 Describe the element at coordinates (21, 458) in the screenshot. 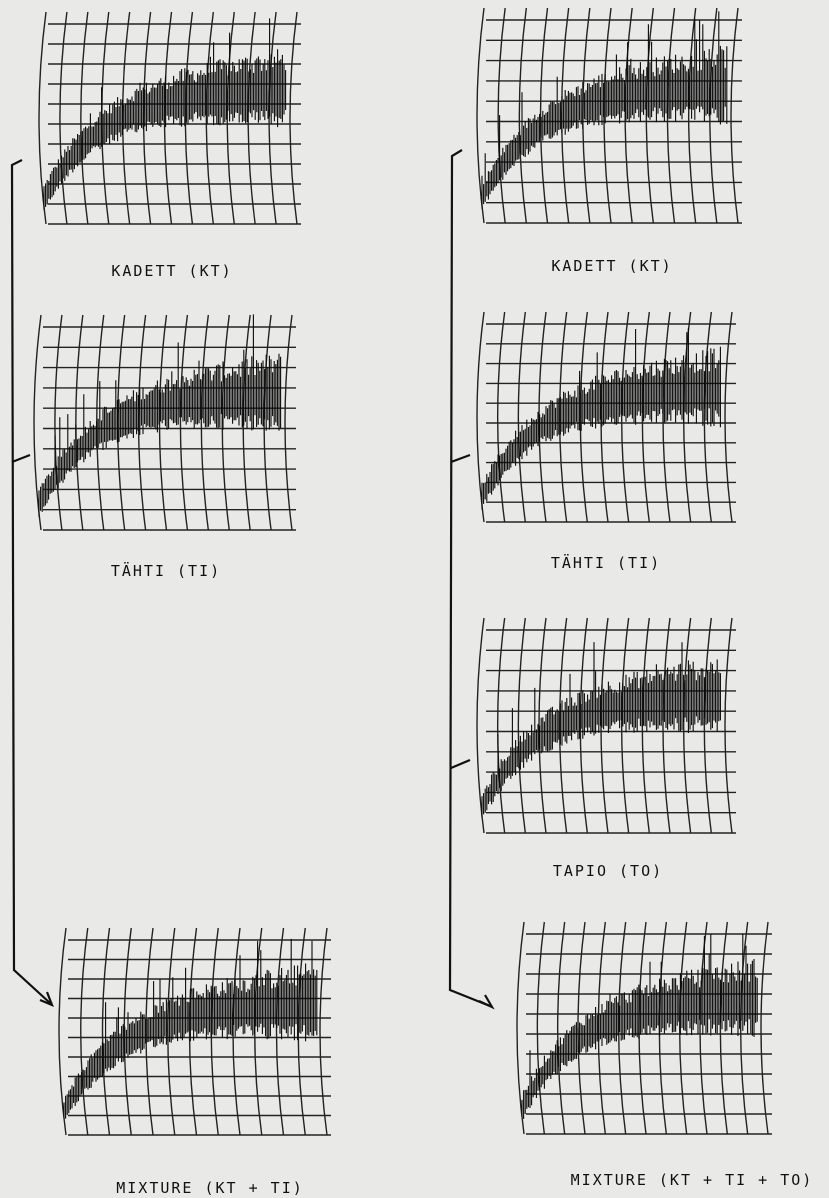

I see `left-branch` at that location.